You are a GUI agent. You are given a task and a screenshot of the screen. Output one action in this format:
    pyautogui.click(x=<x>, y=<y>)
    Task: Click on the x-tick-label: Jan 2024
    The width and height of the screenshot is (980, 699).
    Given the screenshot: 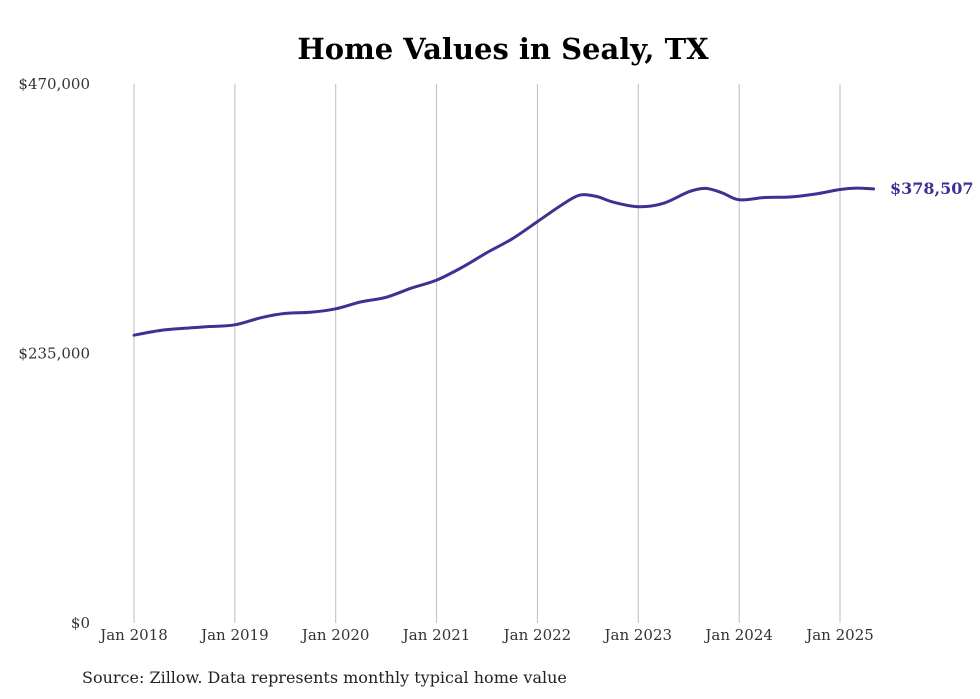 What is the action you would take?
    pyautogui.click(x=738, y=635)
    